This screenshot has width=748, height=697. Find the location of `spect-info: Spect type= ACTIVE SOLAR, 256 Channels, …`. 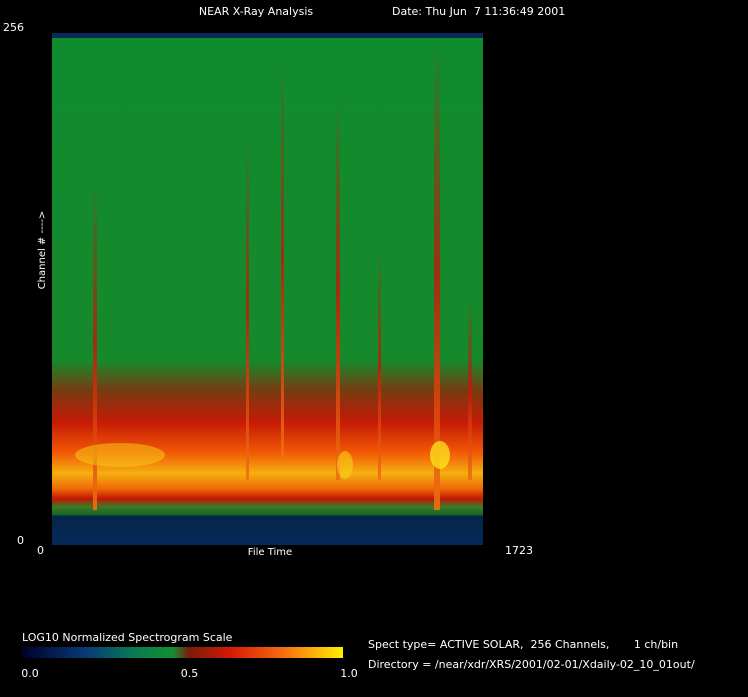

spect-info: Spect type= ACTIVE SOLAR, 256 Channels, … is located at coordinates (523, 644).